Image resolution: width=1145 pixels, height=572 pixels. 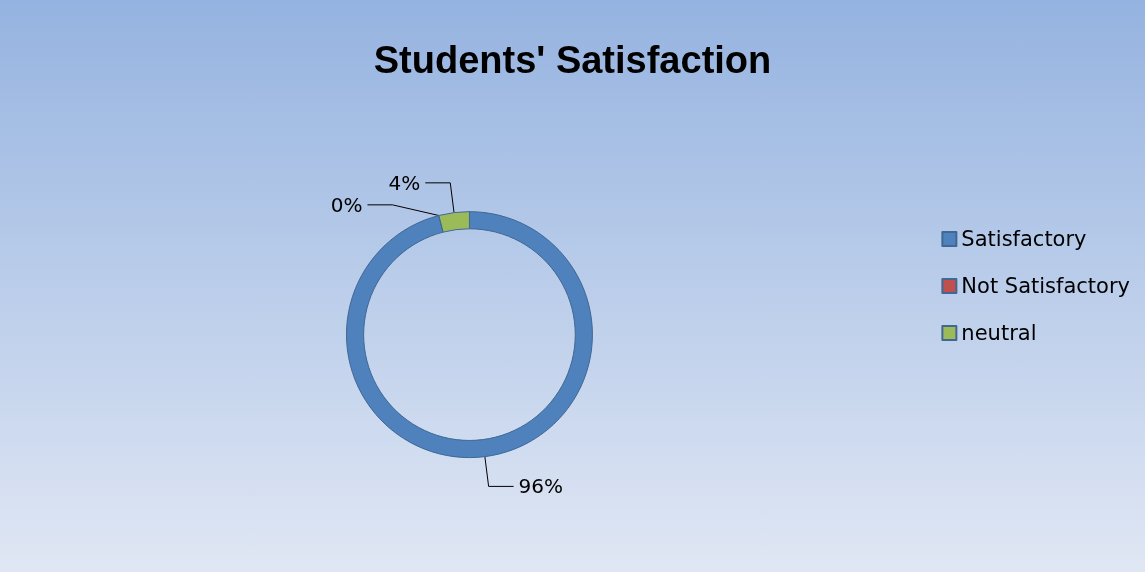 What do you see at coordinates (346, 204) in the screenshot?
I see `text: 0%` at bounding box center [346, 204].